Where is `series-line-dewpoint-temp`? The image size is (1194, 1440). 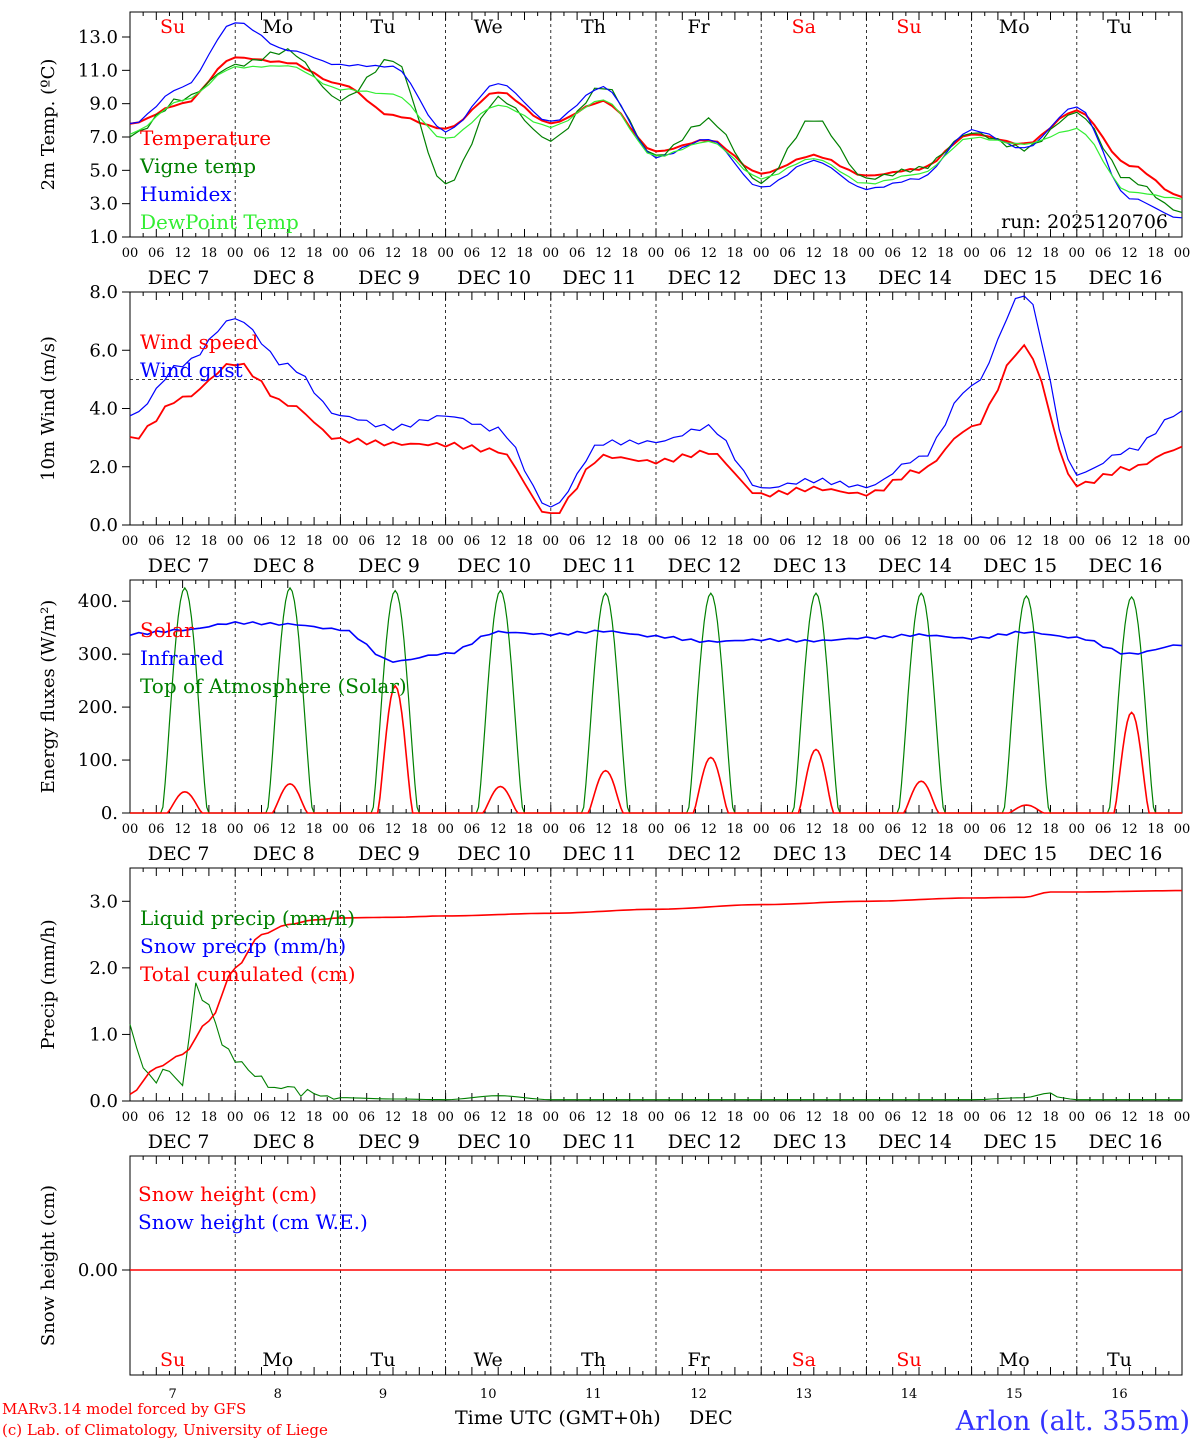
series-line-dewpoint-temp is located at coordinates (656, 132).